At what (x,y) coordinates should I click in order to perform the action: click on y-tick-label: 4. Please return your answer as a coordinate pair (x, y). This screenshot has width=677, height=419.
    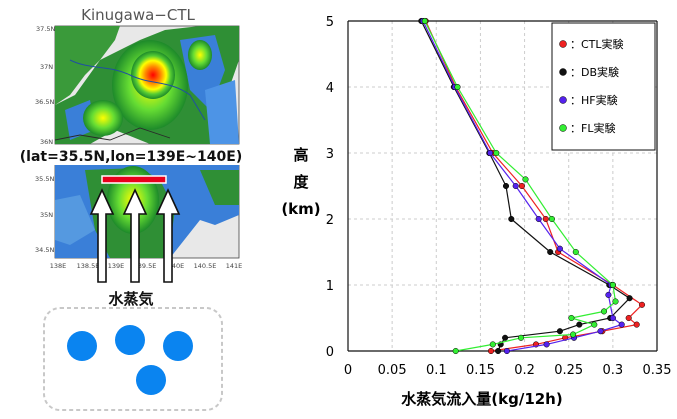
    Looking at the image, I should click on (330, 88).